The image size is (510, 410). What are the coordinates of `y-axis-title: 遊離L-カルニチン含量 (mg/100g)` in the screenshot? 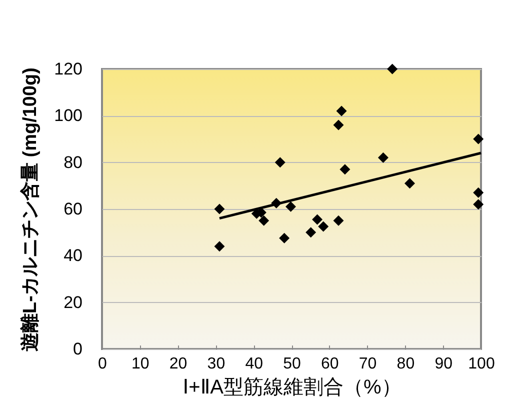 It's located at (30, 210).